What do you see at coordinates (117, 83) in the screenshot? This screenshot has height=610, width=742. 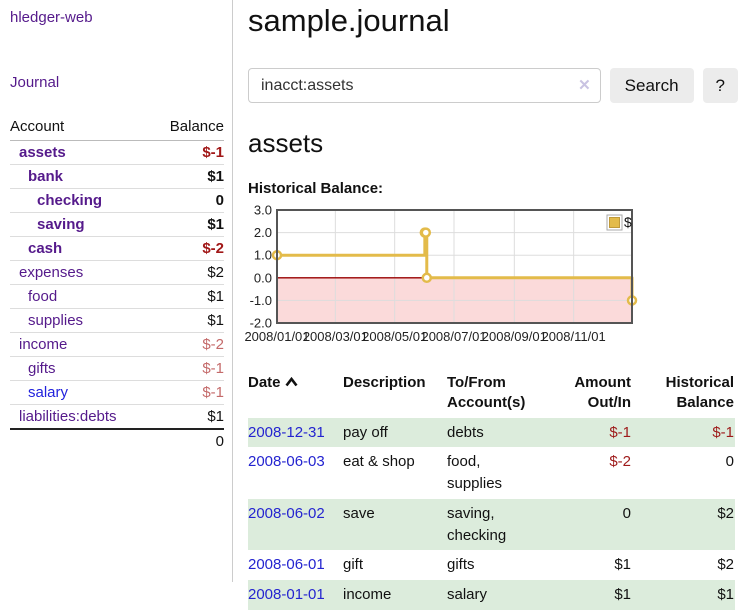 I see `journal-nav: Journal` at bounding box center [117, 83].